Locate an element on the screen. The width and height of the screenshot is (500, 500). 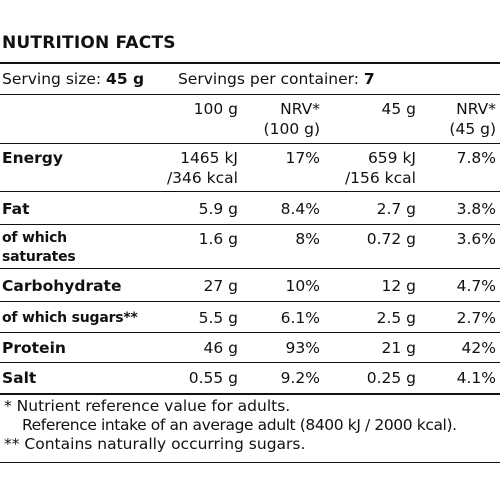
rule-carbohydrate-bottom is located at coordinates (250, 301).